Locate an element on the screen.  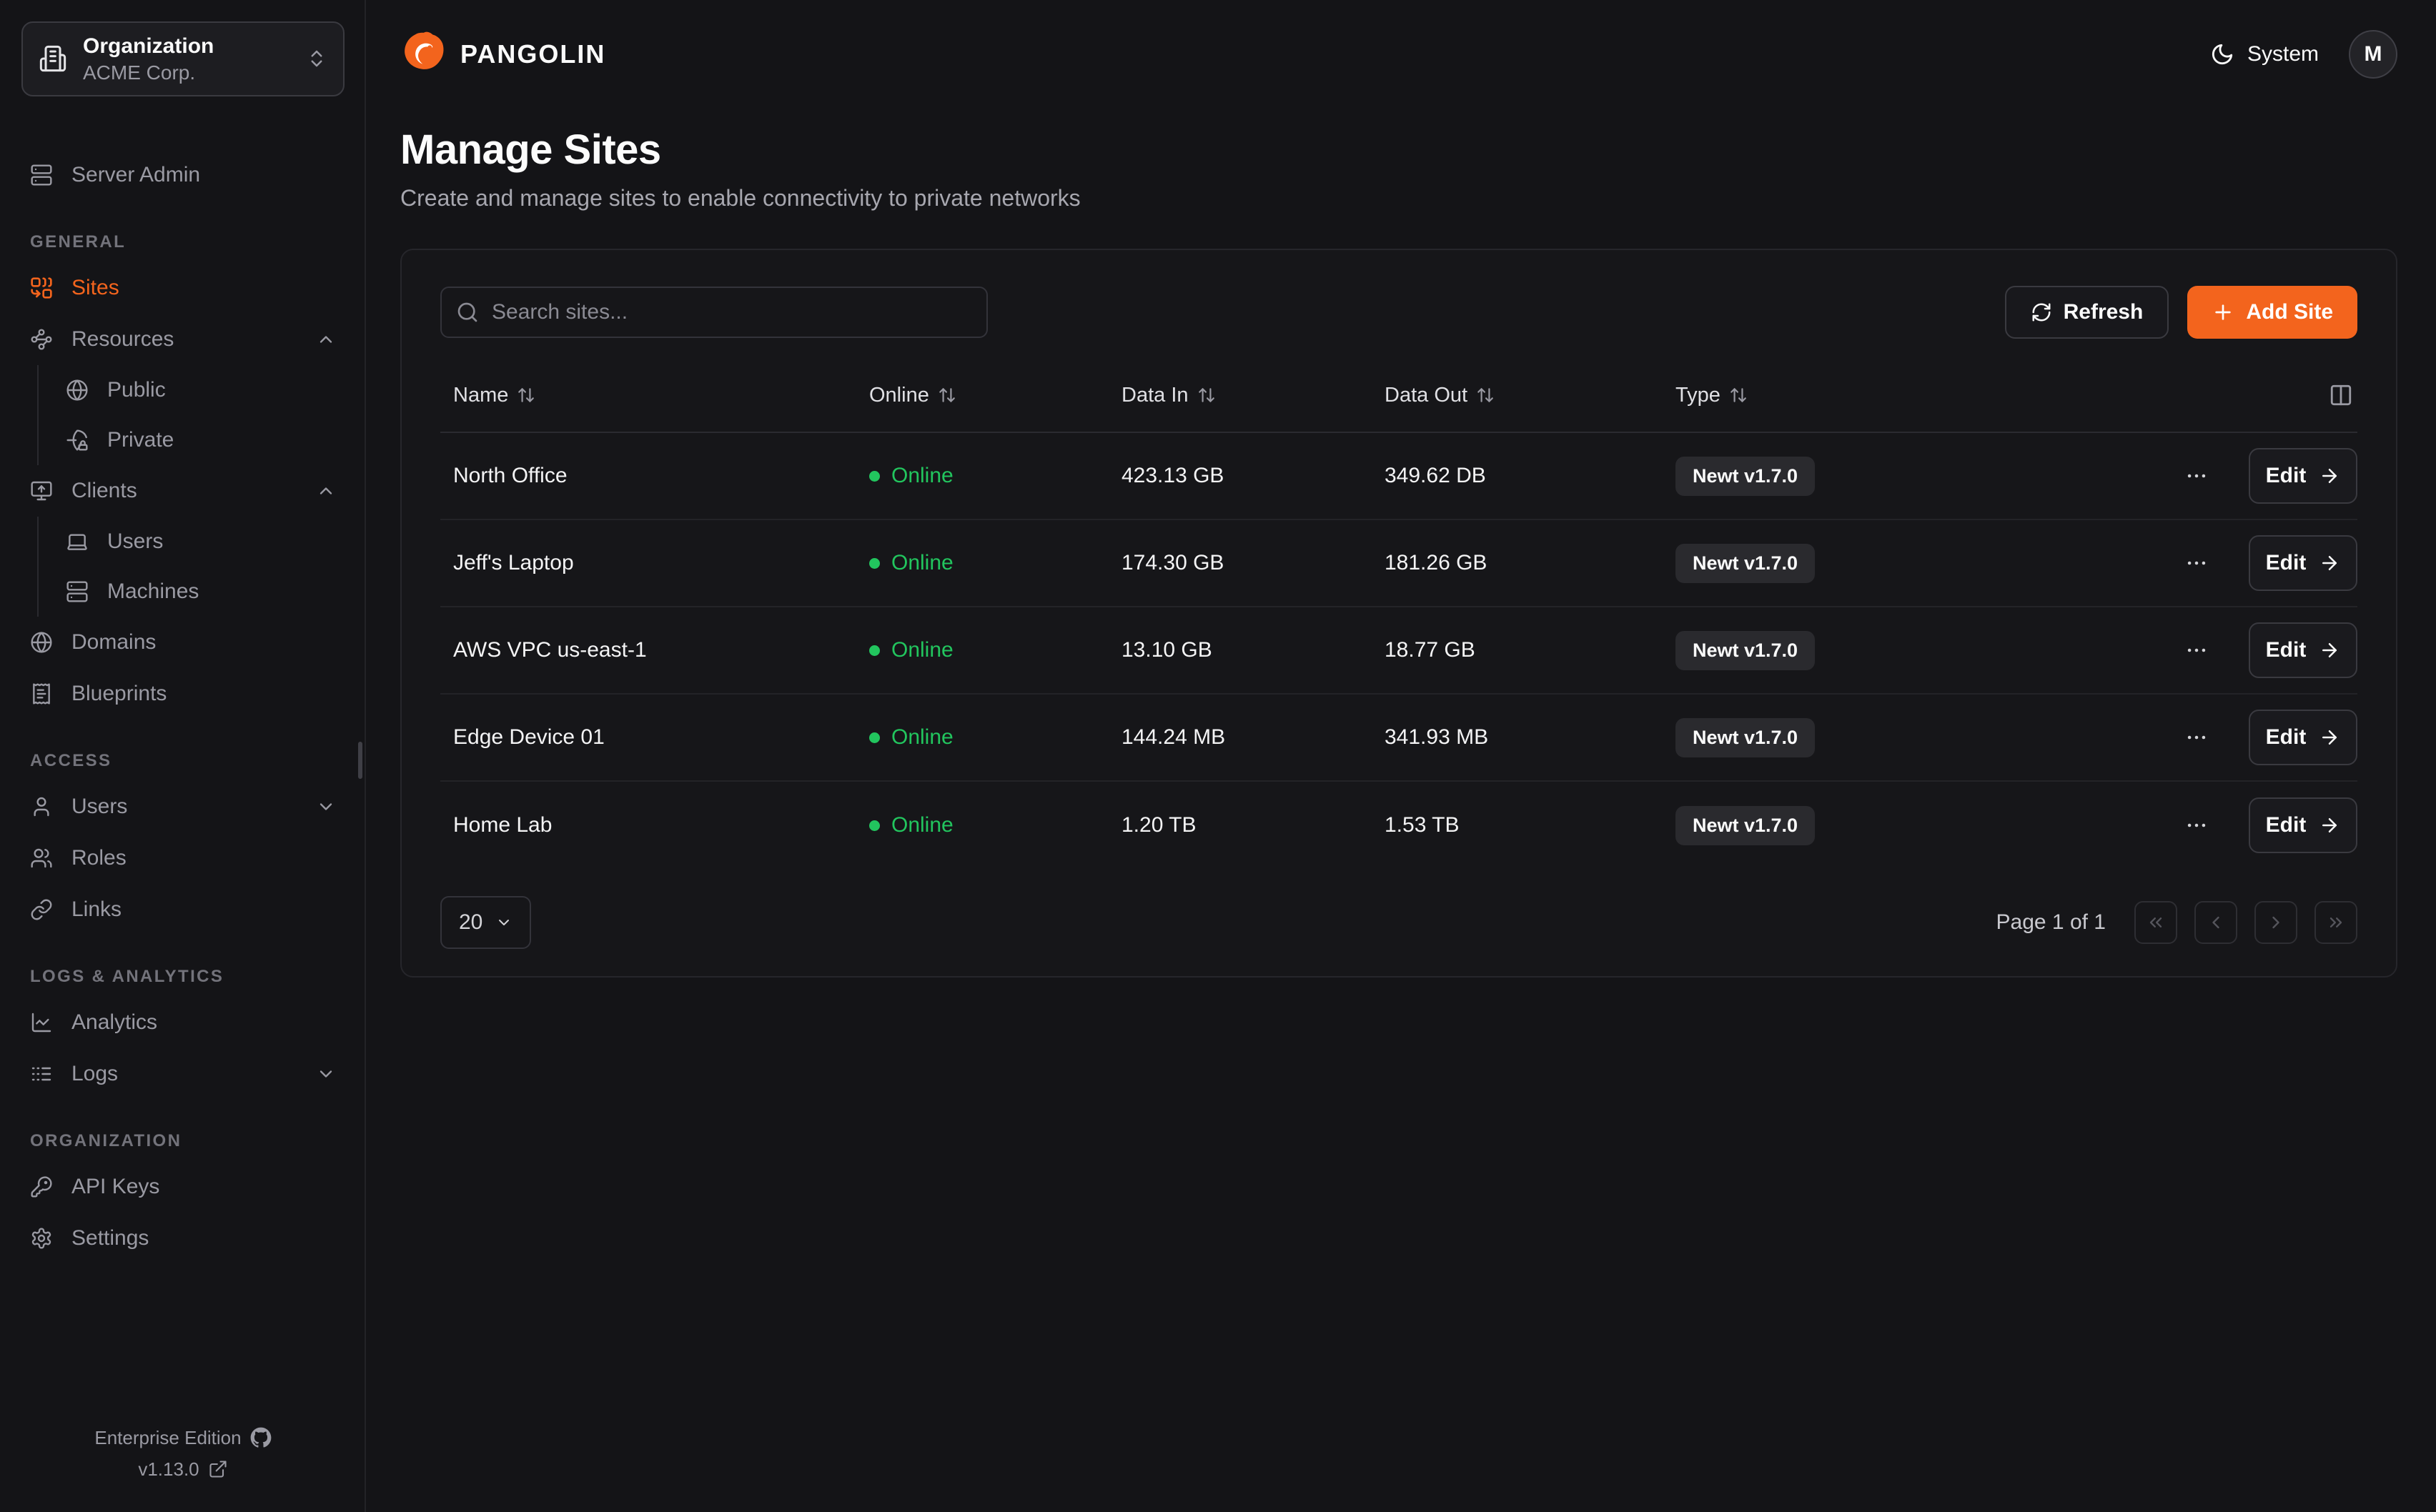
site-name: Jeff's Laptop is located at coordinates (513, 563).